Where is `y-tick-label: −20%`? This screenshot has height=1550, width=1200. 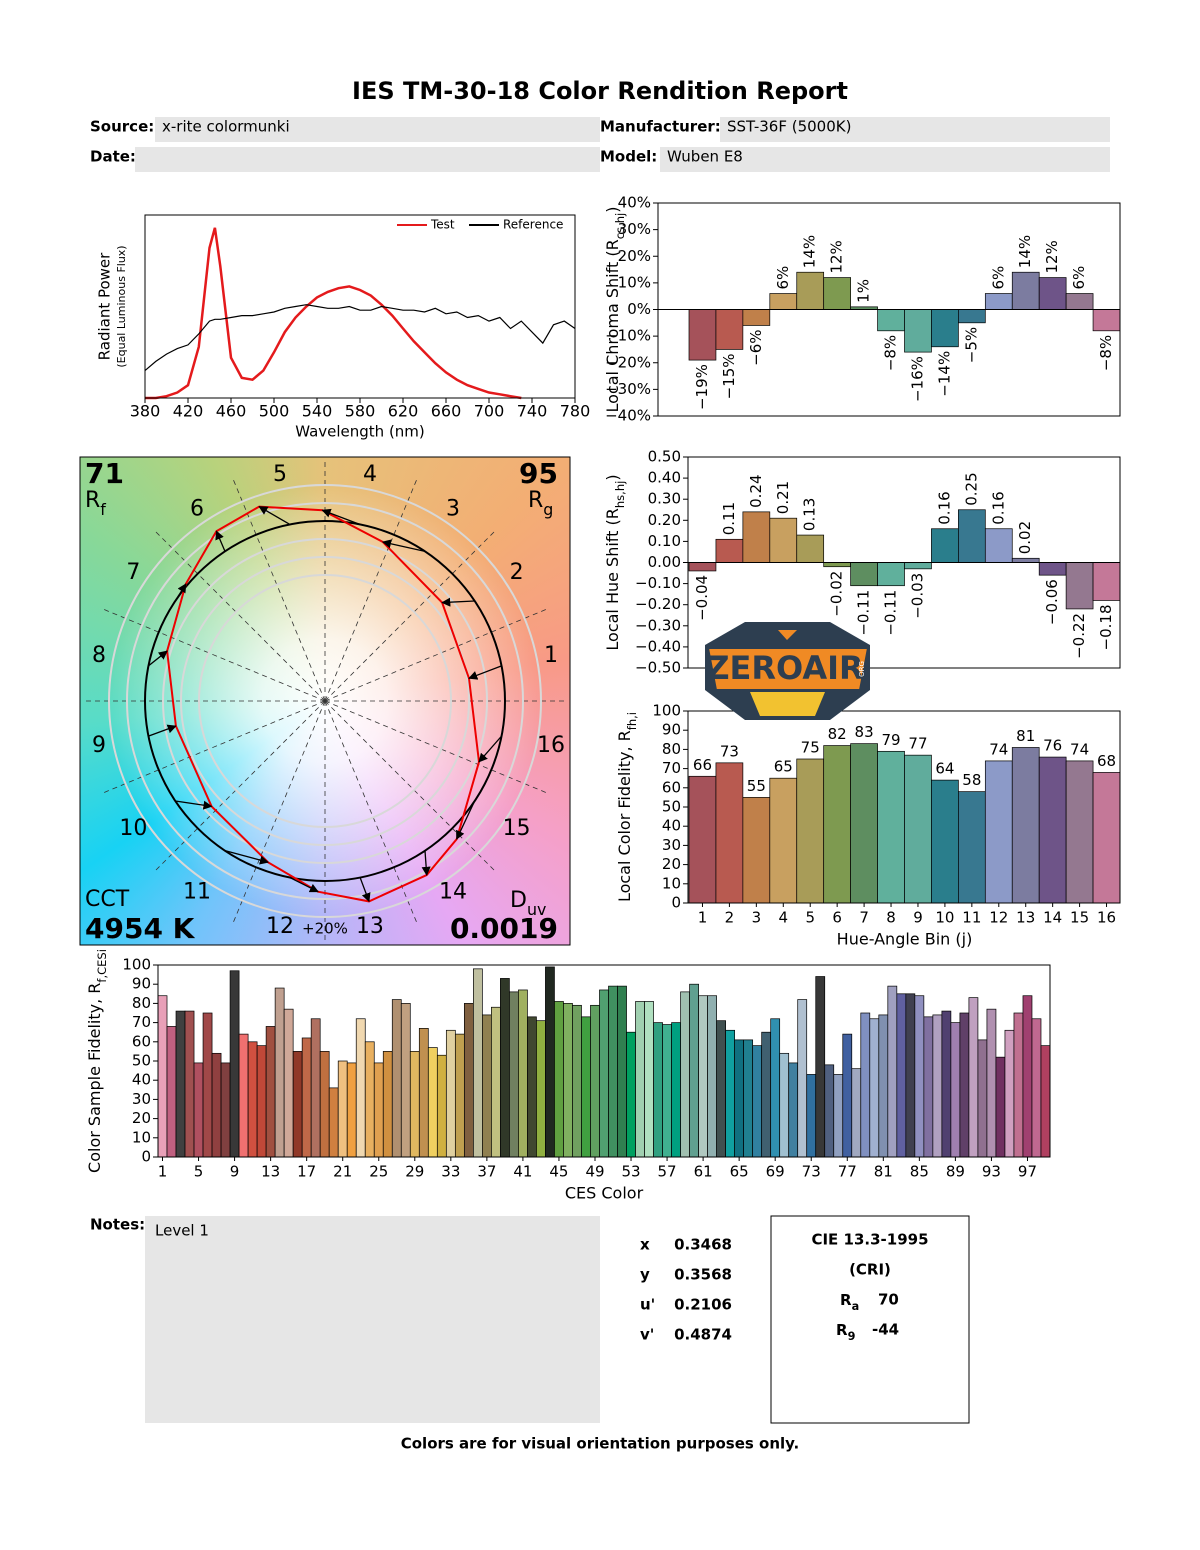
y-tick-label: −20% is located at coordinates (628, 362).